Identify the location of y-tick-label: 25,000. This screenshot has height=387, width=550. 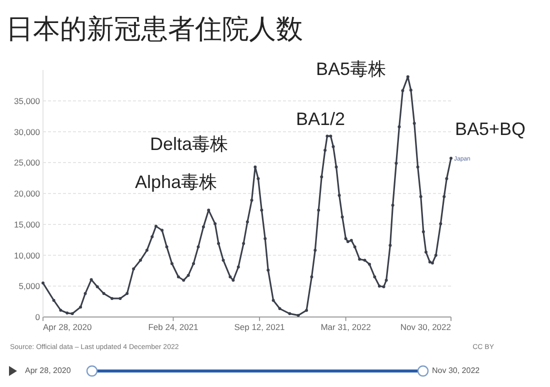
(27, 163).